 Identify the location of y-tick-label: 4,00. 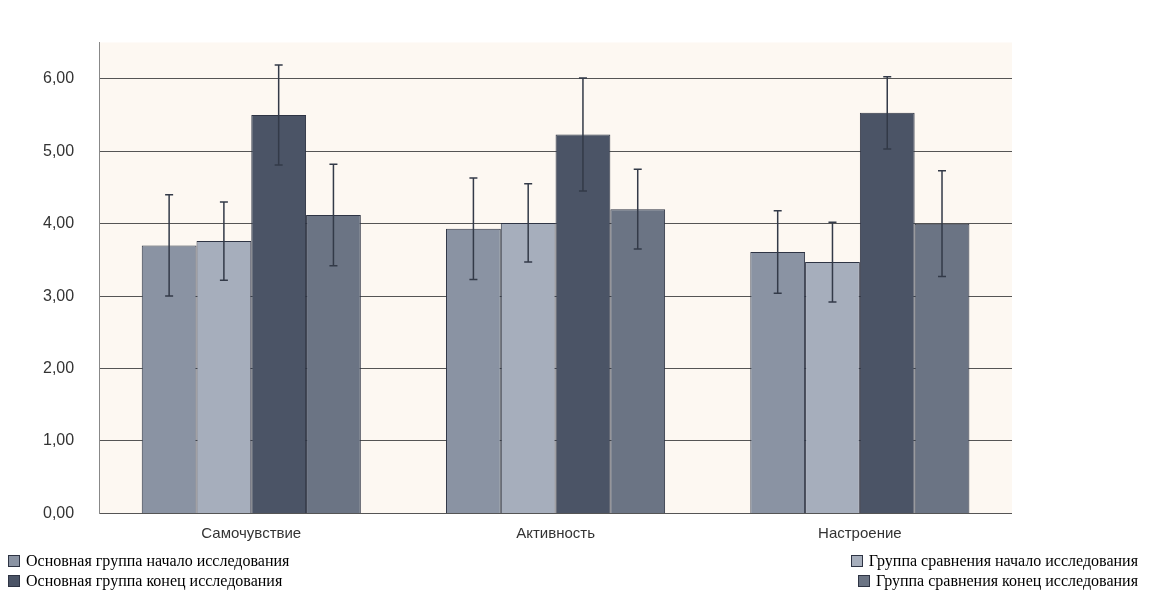
(59, 223).